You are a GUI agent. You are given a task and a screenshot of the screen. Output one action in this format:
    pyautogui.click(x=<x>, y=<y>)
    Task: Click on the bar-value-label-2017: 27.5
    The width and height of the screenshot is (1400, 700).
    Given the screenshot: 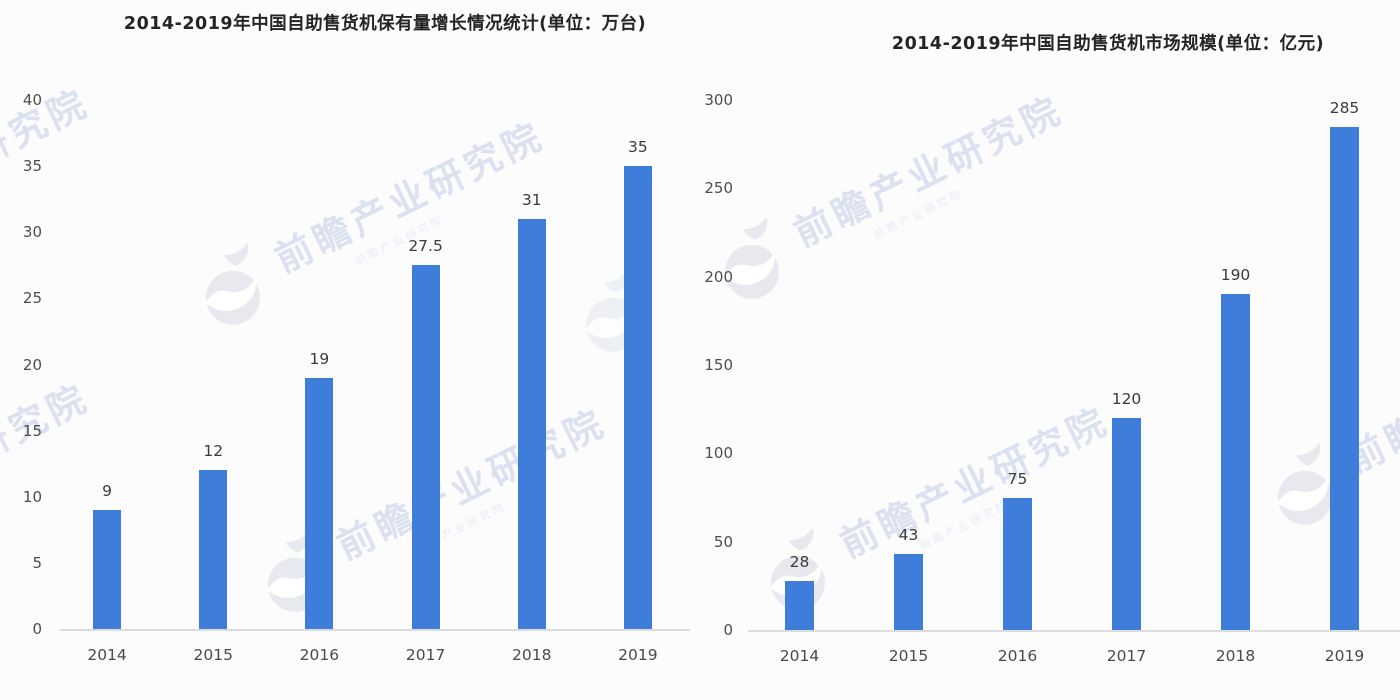 What is the action you would take?
    pyautogui.click(x=425, y=246)
    